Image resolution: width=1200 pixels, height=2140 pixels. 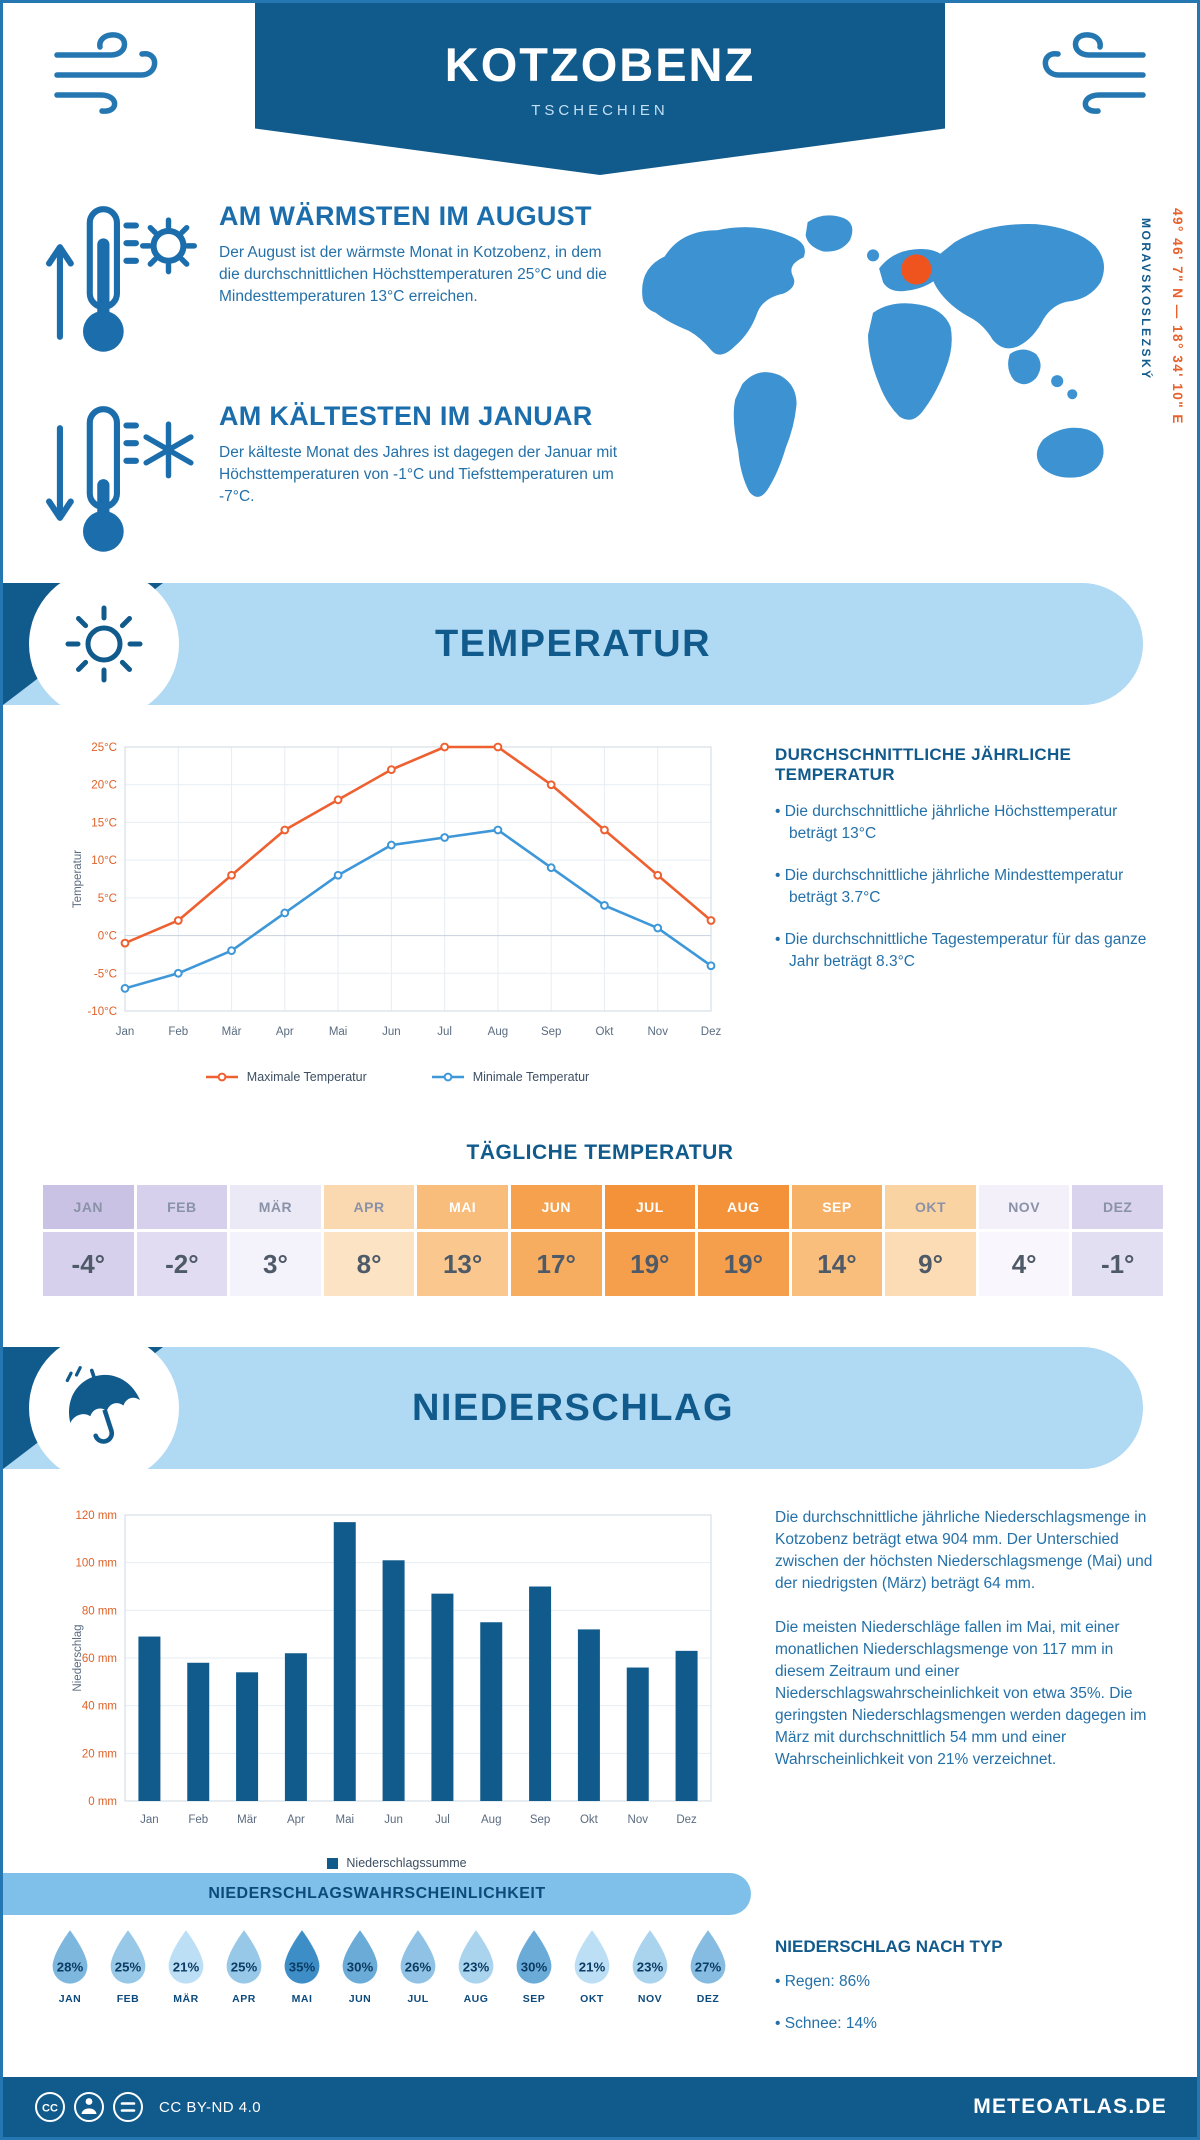 I want to click on svg-text: Mär, so click(x=232, y=1032).